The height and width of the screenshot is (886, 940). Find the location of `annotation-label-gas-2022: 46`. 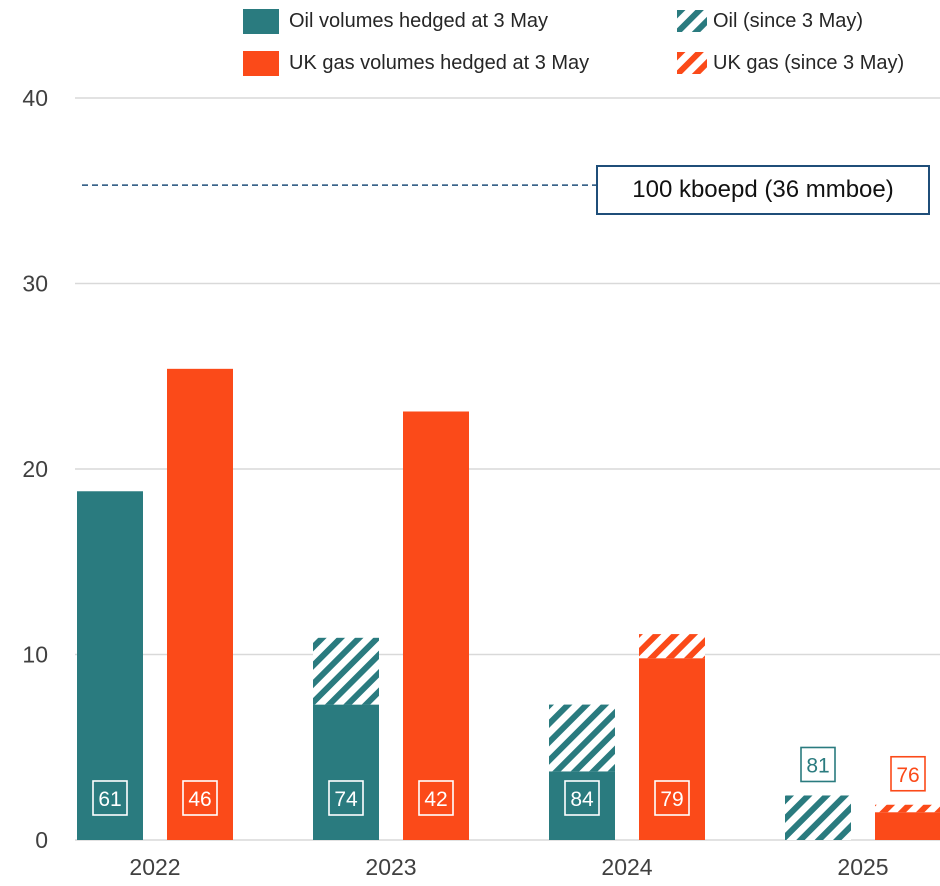

annotation-label-gas-2022: 46 is located at coordinates (199, 799).